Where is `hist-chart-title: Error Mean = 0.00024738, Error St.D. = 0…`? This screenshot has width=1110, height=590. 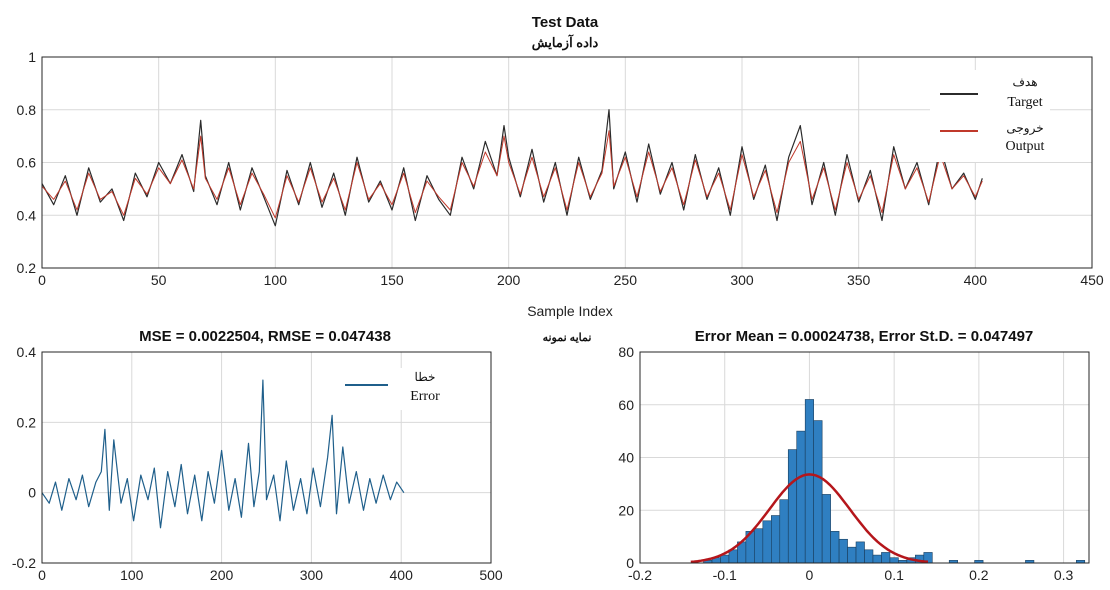 hist-chart-title: Error Mean = 0.00024738, Error St.D. = 0… is located at coordinates (864, 336).